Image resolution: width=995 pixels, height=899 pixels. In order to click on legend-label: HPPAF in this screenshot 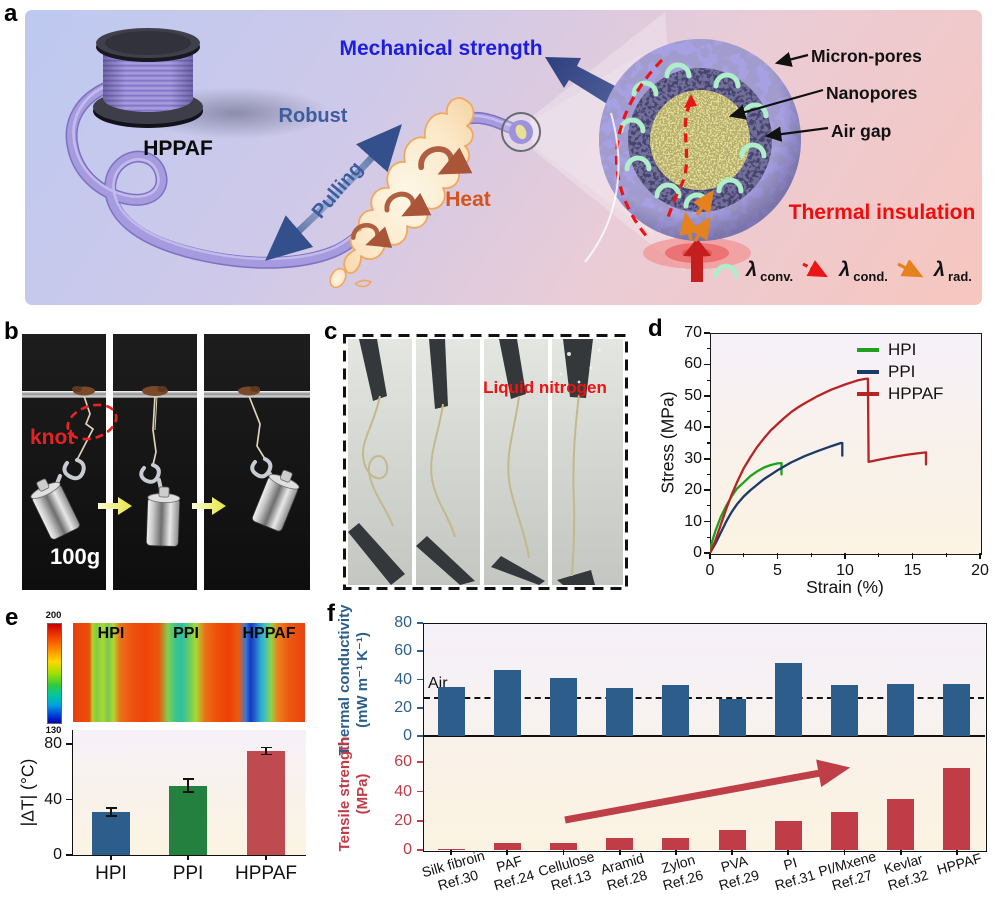, I will do `click(916, 393)`.